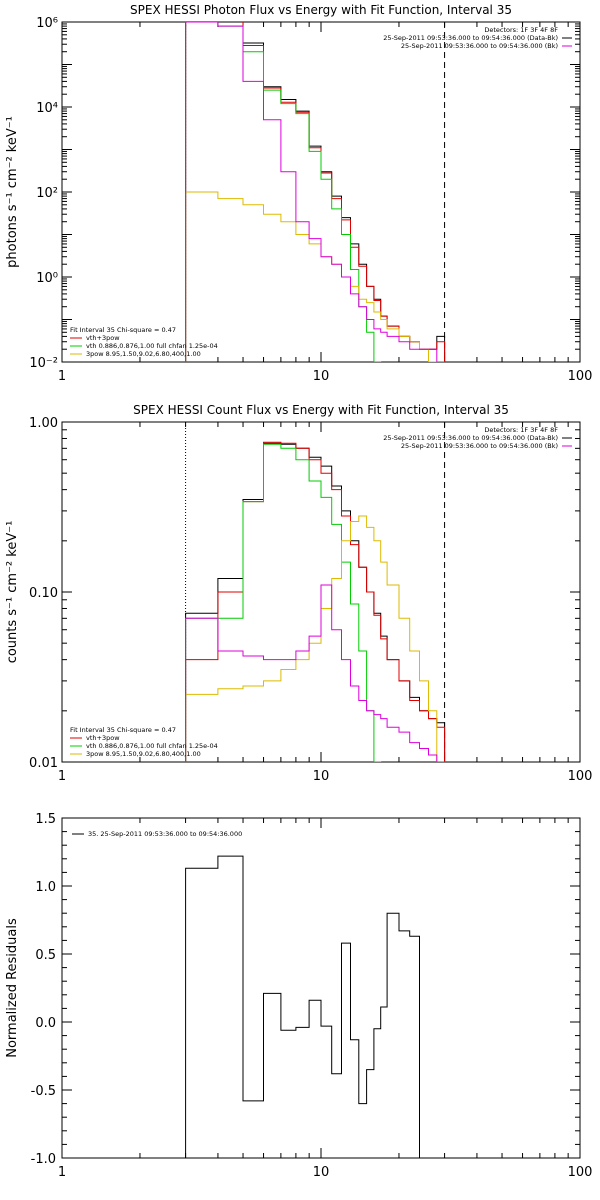 This screenshot has width=600, height=1200. I want to click on y-tick-label: 0.0, so click(45, 1023).